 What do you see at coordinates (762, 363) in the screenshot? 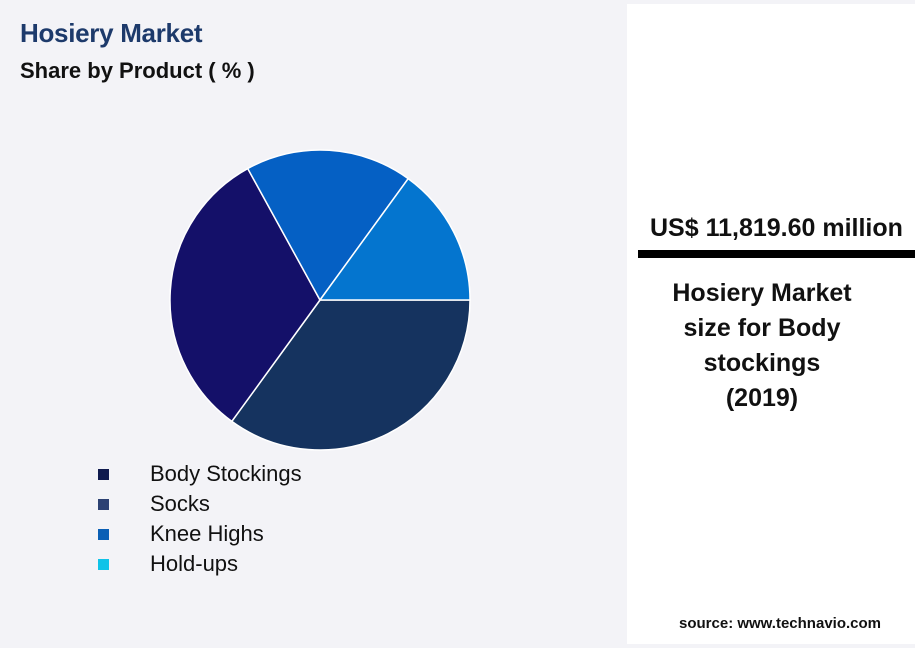
I see `description-line: stockings` at bounding box center [762, 363].